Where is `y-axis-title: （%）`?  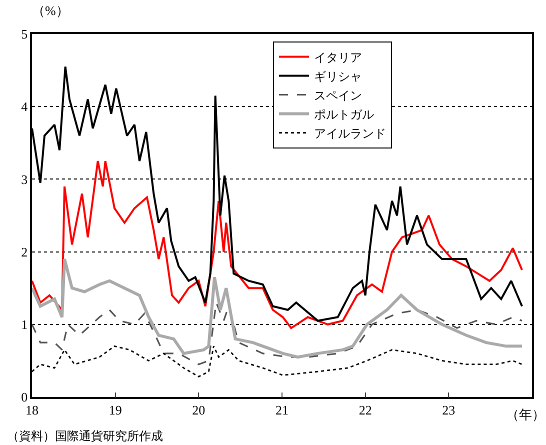
y-axis-title: （%） is located at coordinates (50, 10).